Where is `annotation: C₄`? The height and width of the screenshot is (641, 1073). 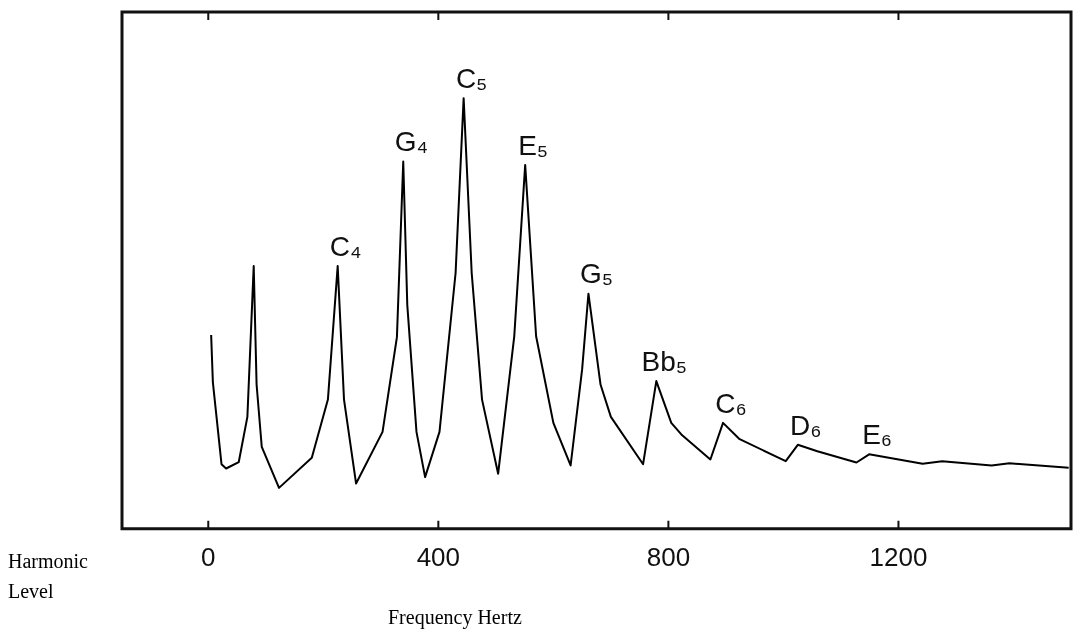 annotation: C₄ is located at coordinates (345, 246).